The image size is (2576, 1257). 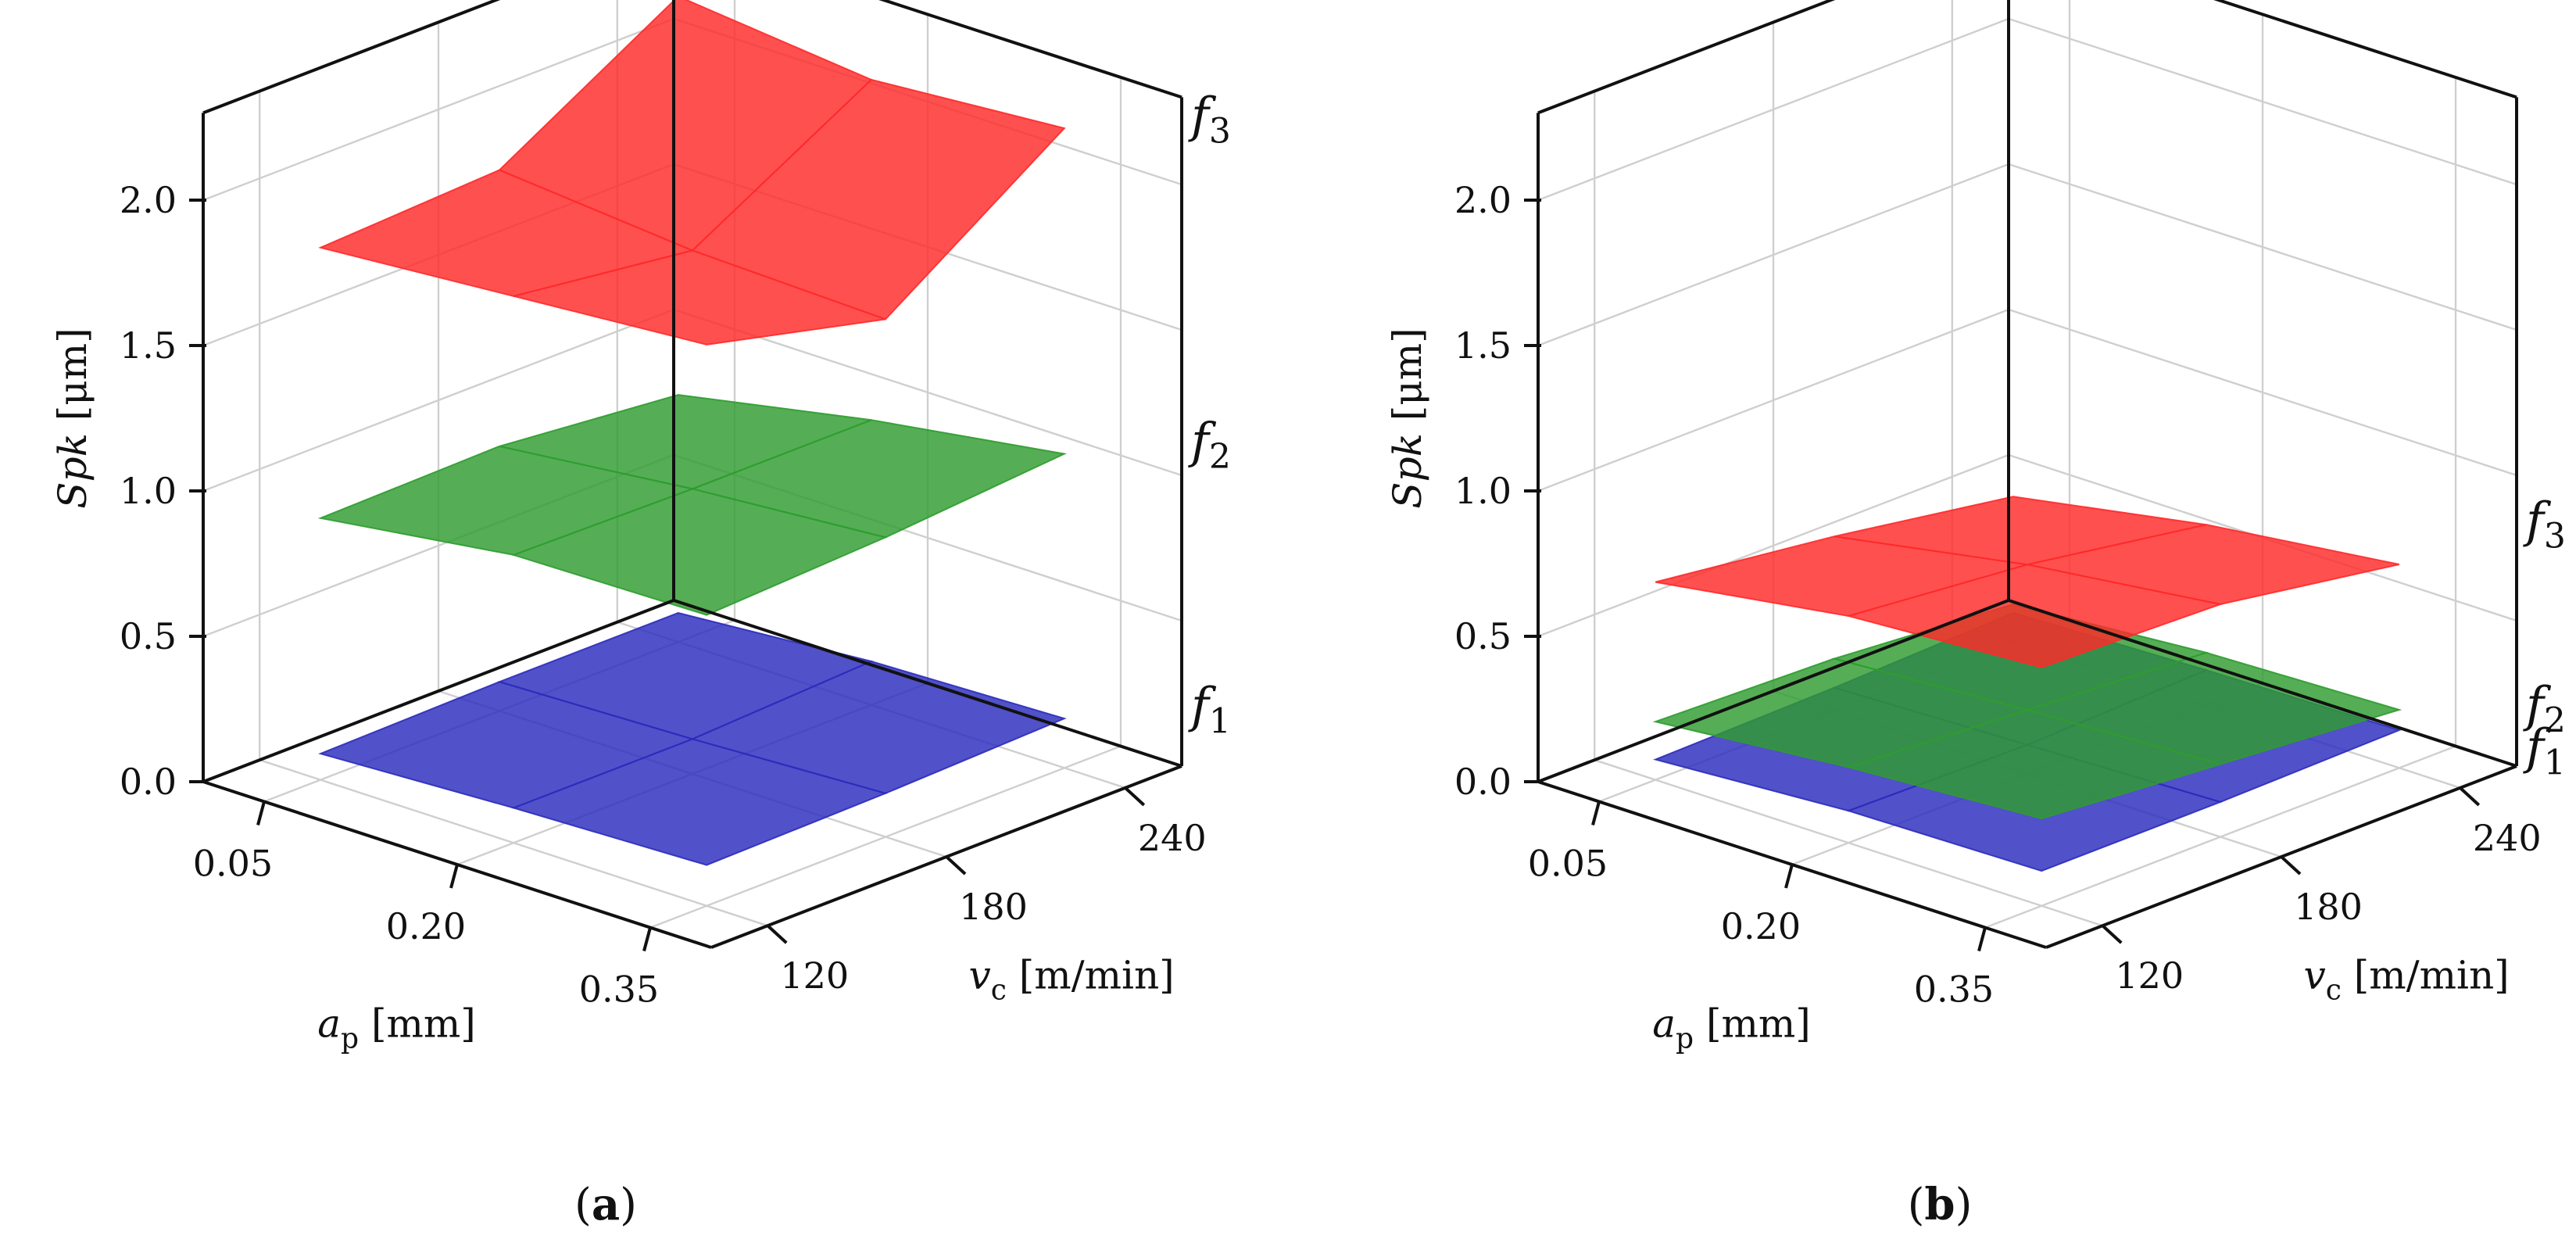 I want to click on surface-f1, so click(x=692, y=739).